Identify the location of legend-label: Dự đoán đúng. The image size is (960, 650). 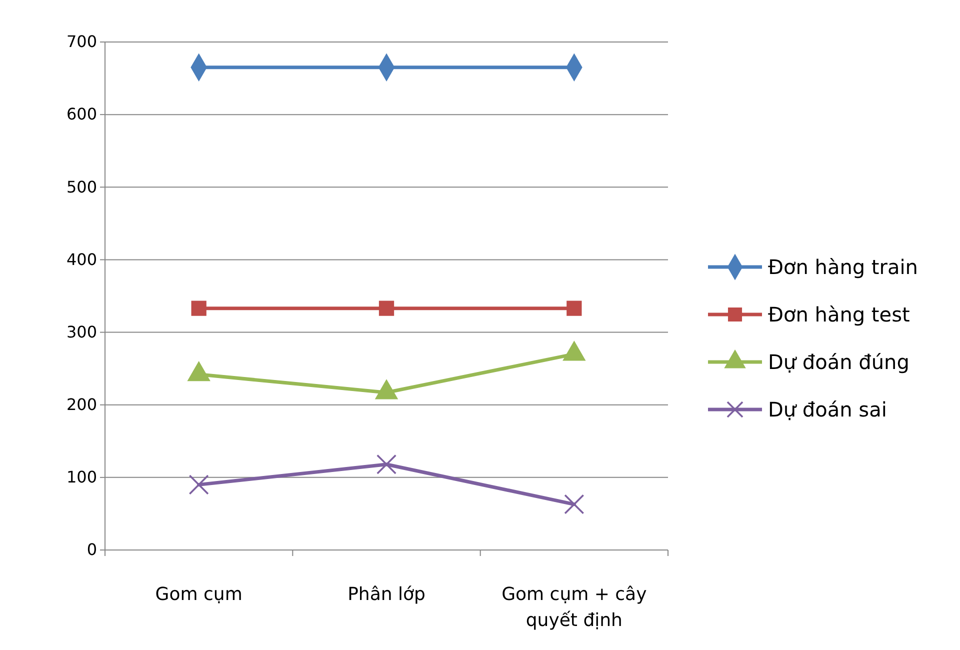
(839, 362).